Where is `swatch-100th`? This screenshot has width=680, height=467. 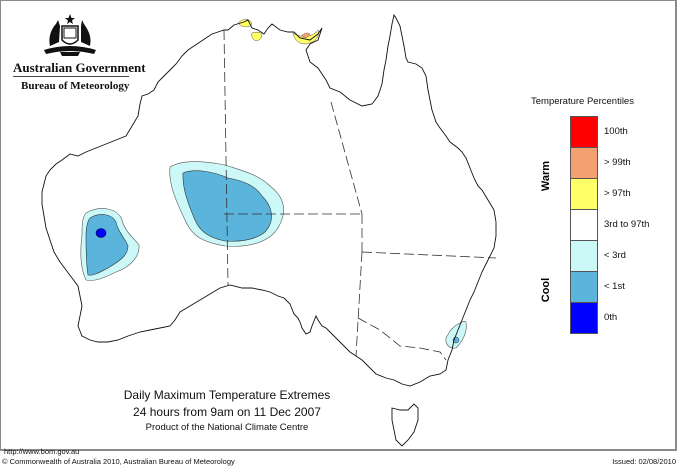
swatch-100th is located at coordinates (584, 131).